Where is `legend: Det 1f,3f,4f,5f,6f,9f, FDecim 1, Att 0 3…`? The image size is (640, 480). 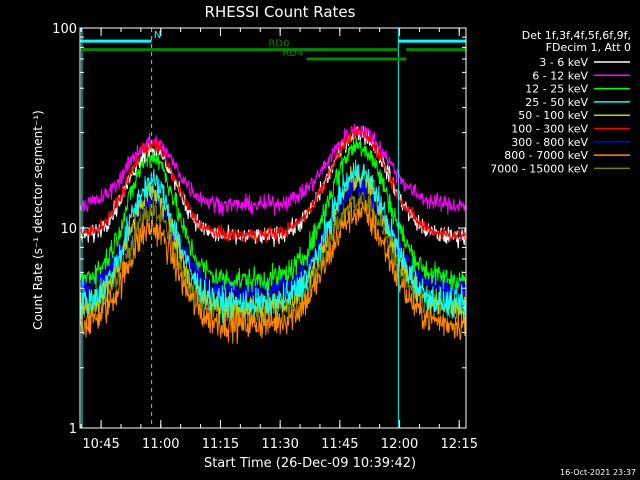 legend: Det 1f,3f,4f,5f,6f,9f, FDecim 1, Att 0 3… is located at coordinates (560, 102).